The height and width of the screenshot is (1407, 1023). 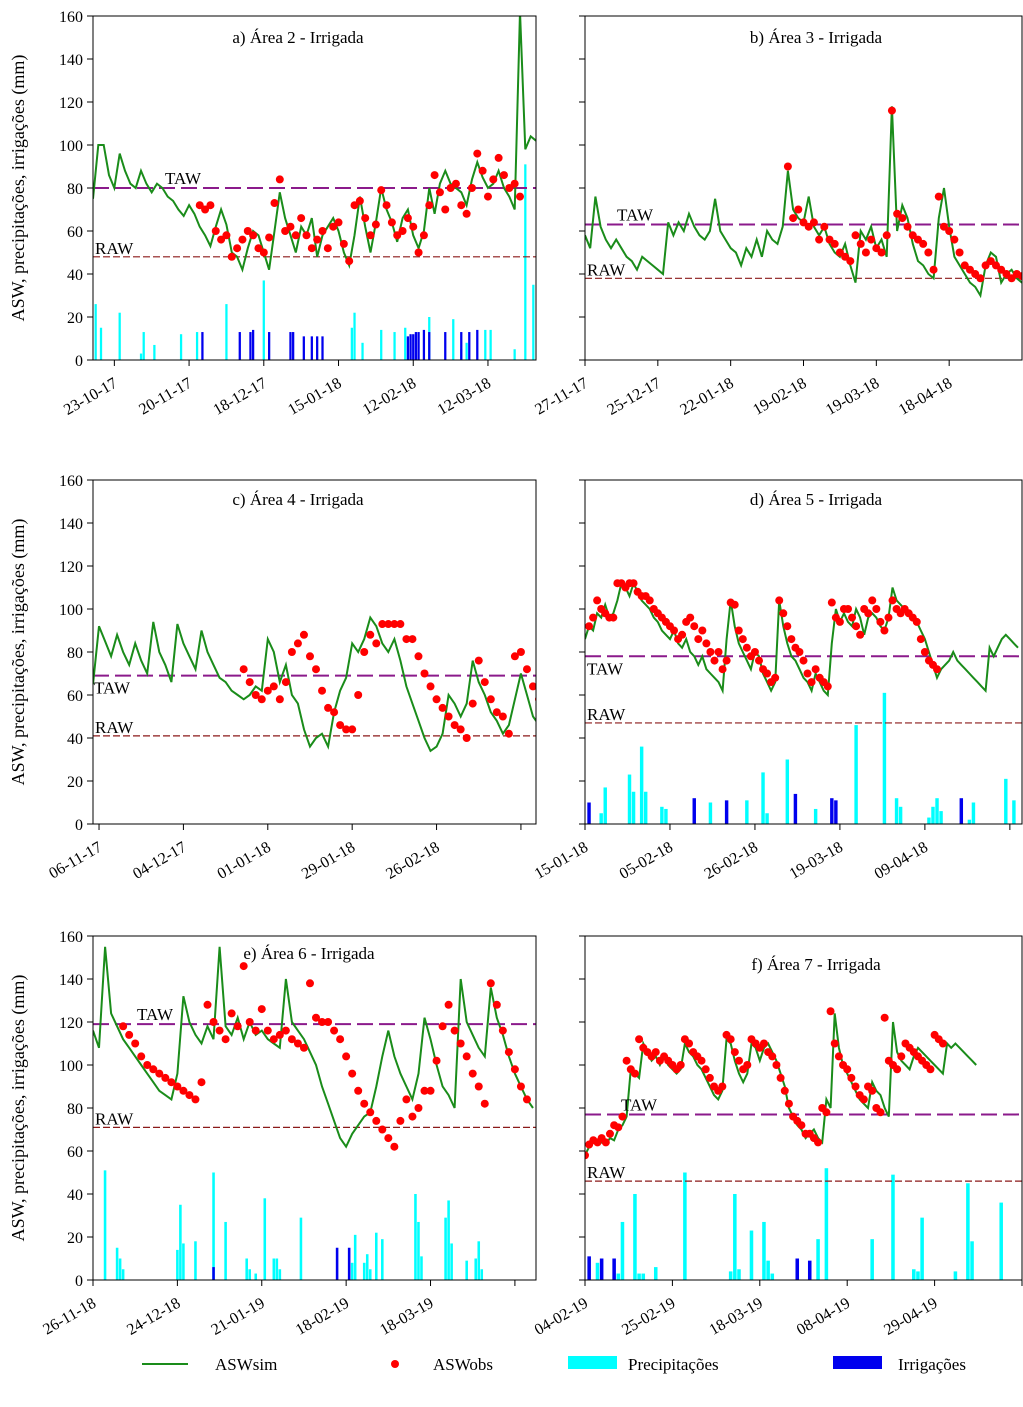 What do you see at coordinates (237, 1317) in the screenshot?
I see `x-tick-label: 21-01-19` at bounding box center [237, 1317].